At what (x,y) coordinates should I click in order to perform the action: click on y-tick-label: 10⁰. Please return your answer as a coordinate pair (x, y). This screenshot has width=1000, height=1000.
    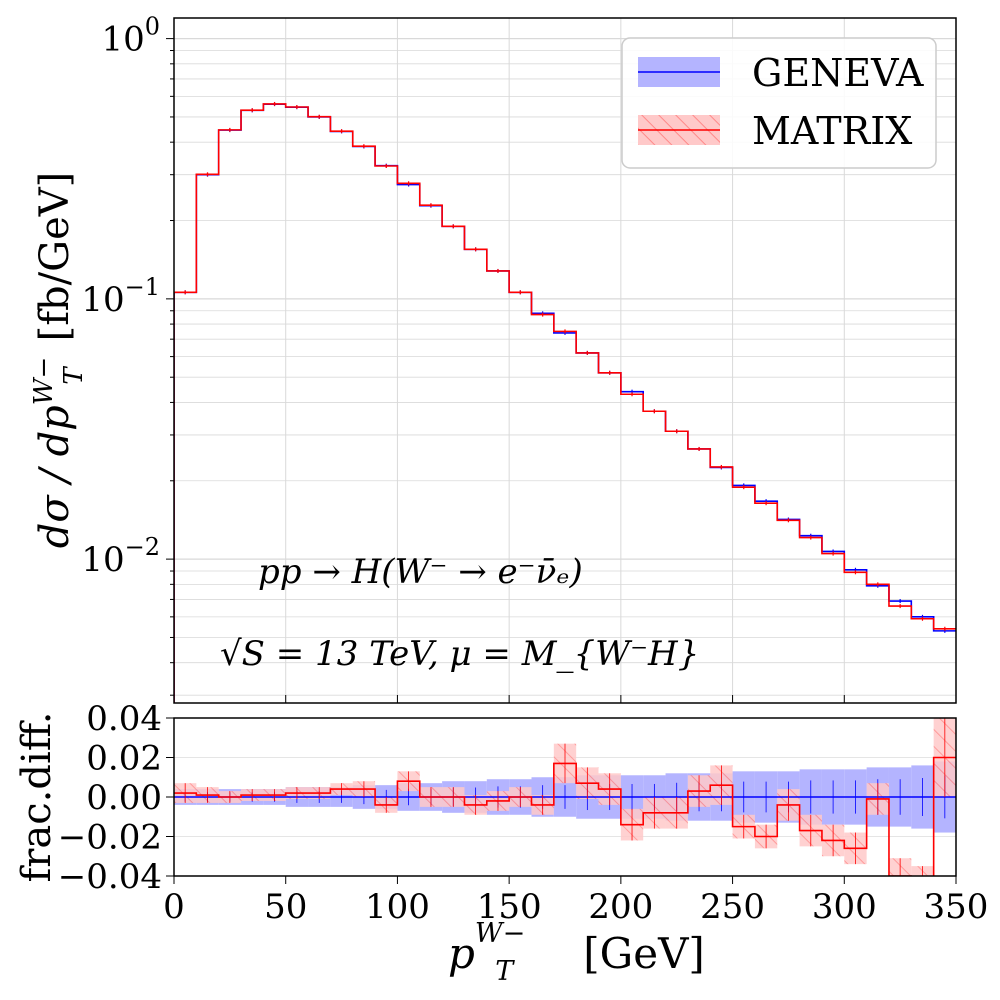
    Looking at the image, I should click on (130, 36).